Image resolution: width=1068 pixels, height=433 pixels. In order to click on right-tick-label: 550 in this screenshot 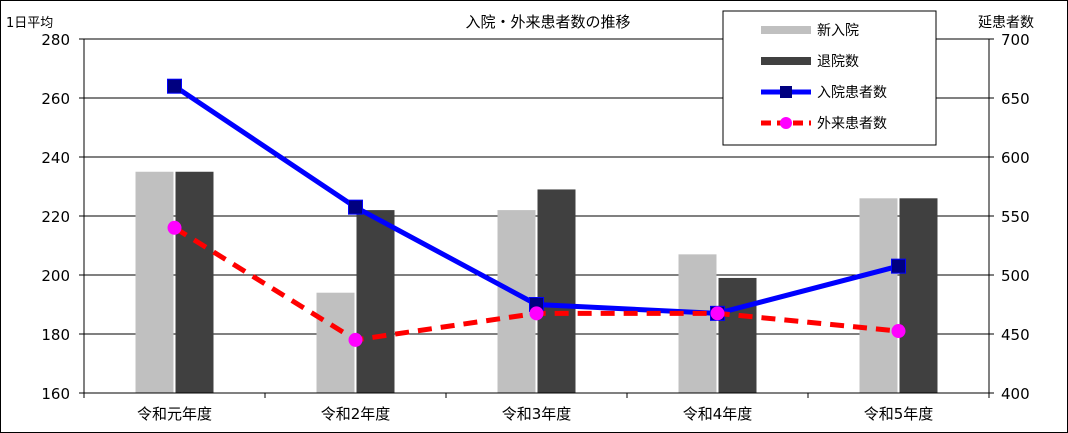, I will do `click(1015, 217)`.